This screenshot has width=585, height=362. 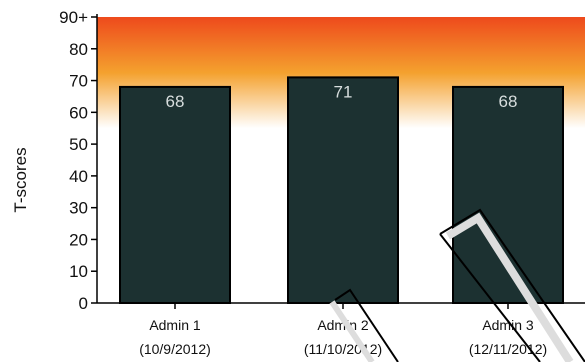 What do you see at coordinates (78, 144) in the screenshot?
I see `y-tick-label: 50` at bounding box center [78, 144].